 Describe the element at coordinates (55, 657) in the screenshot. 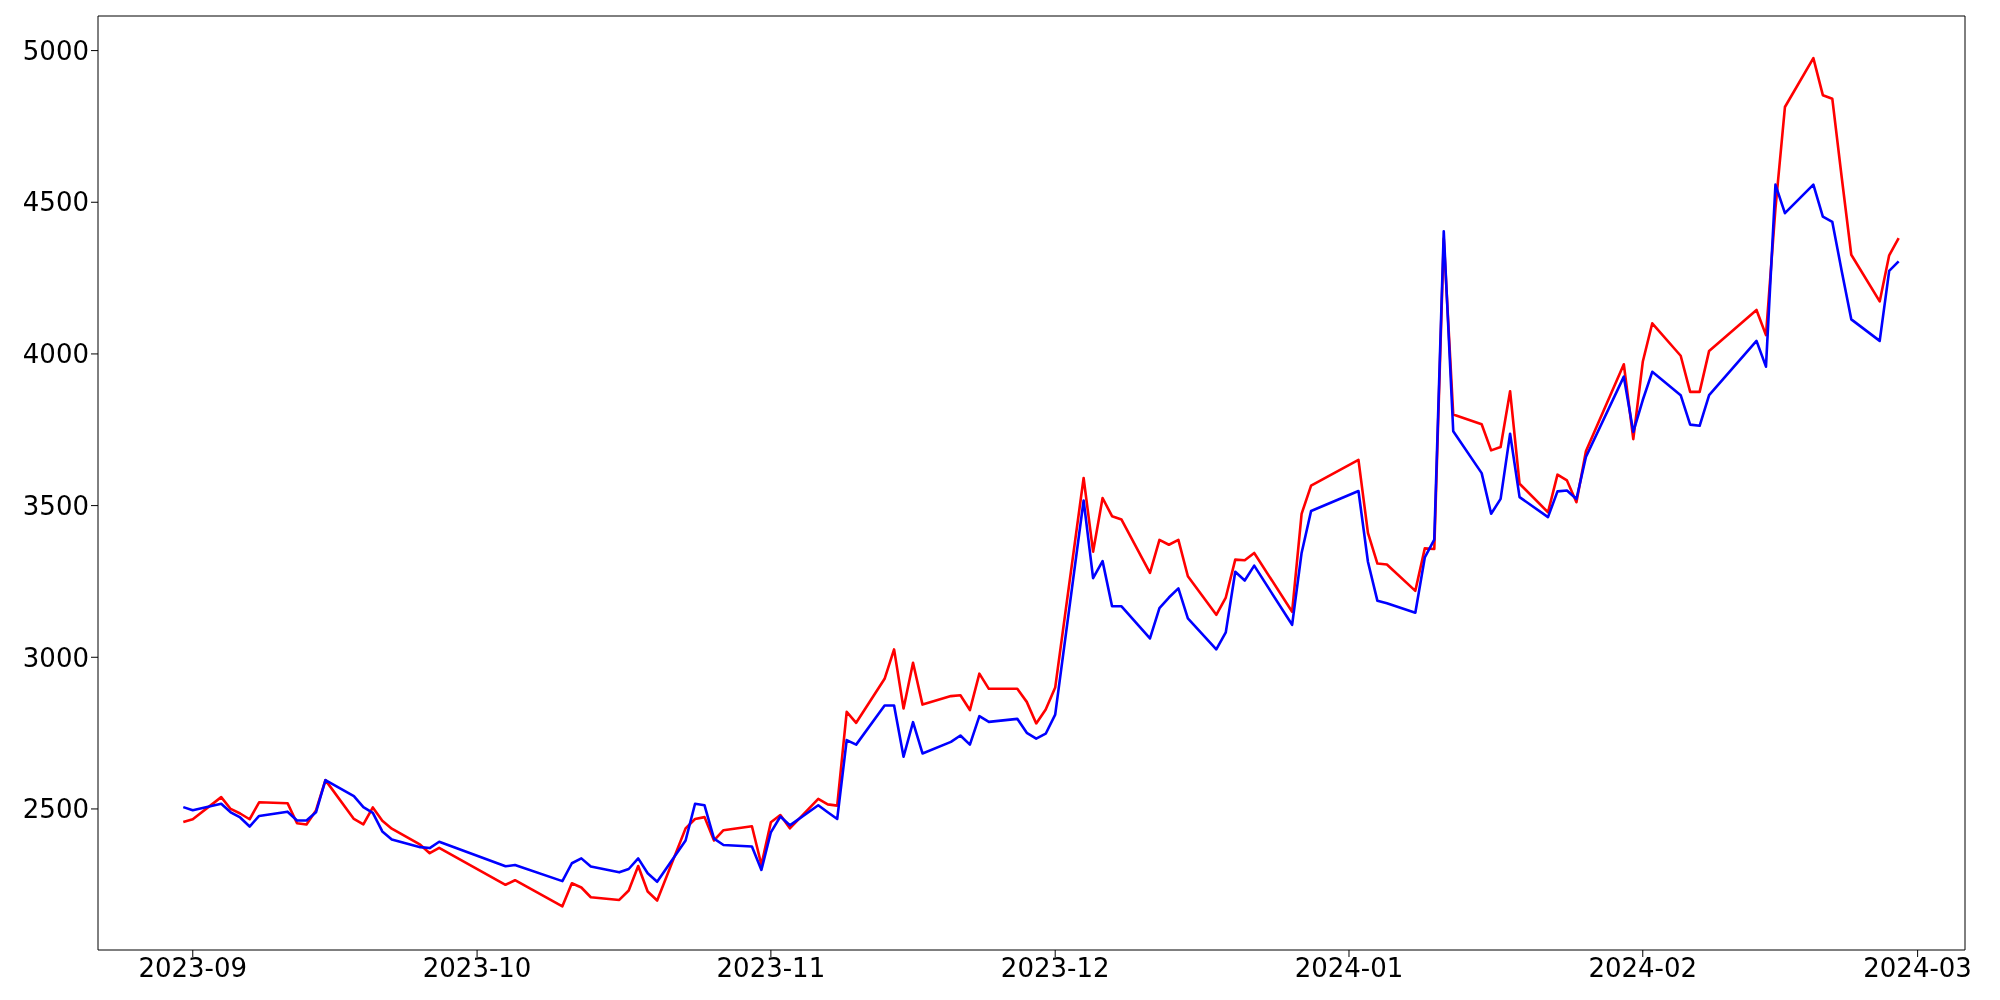

I see `y-tick-label: 3000` at that location.